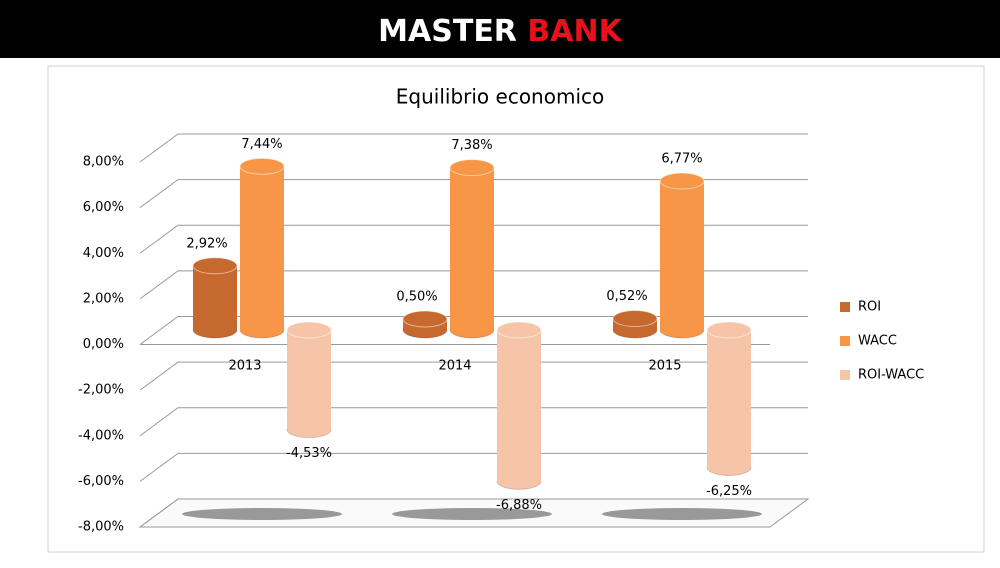 The height and width of the screenshot is (568, 1000). I want to click on header-bar, so click(500, 29).